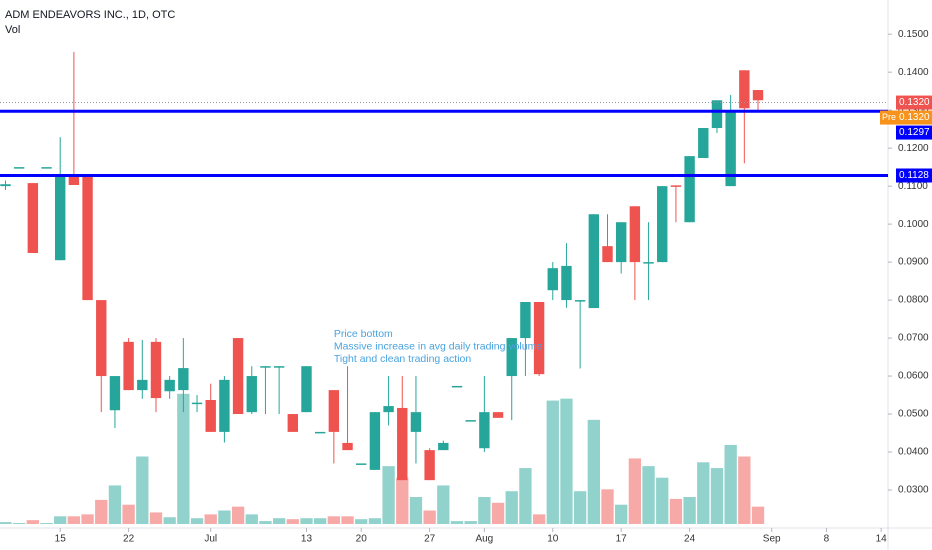  What do you see at coordinates (913, 414) in the screenshot?
I see `y-tick-label: 0.0500` at bounding box center [913, 414].